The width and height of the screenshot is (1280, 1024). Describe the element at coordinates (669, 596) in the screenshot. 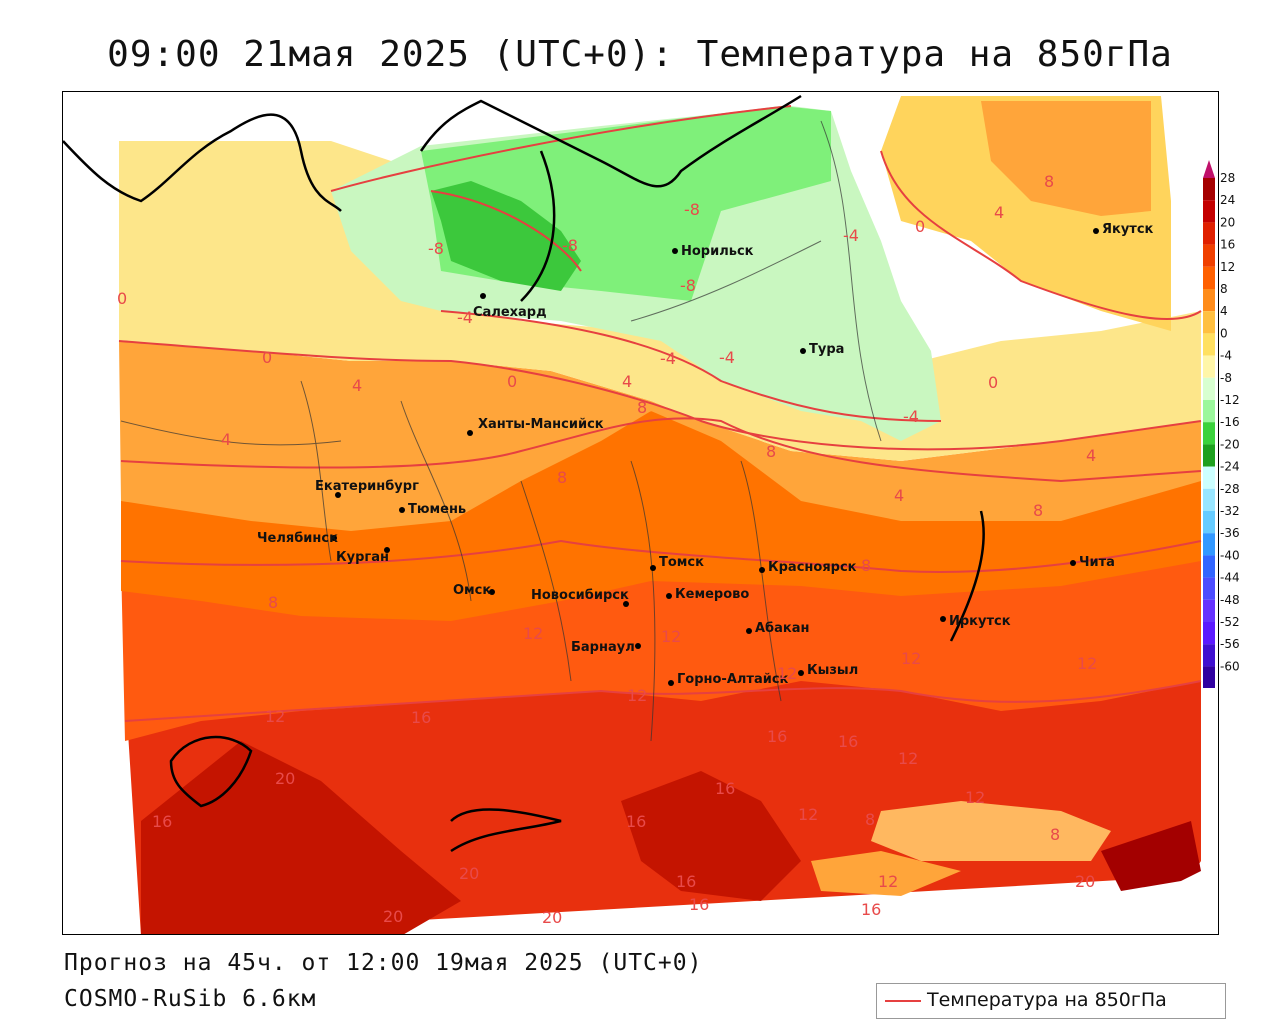

I see `city-dot-kemerovo` at that location.